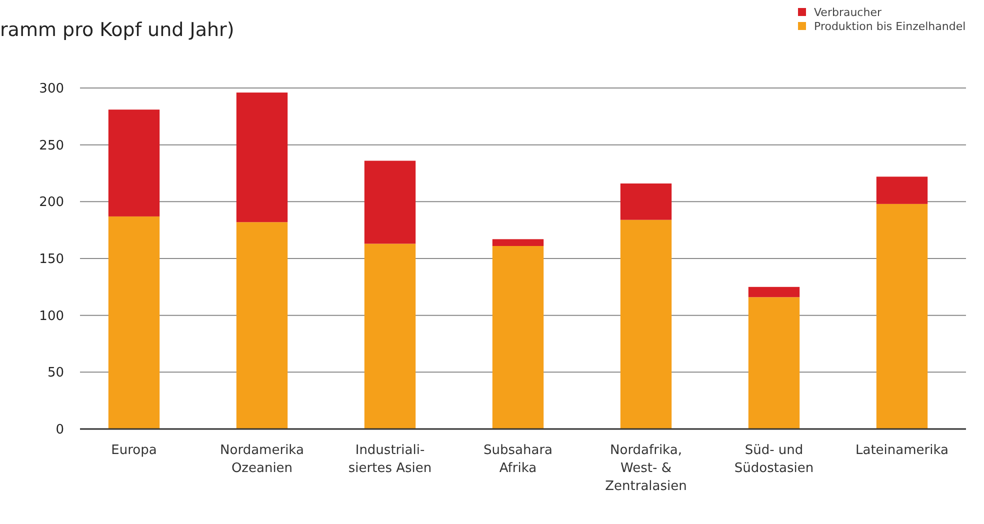 This screenshot has width=984, height=524. Describe the element at coordinates (51, 316) in the screenshot. I see `y-tick-label: 100` at that location.